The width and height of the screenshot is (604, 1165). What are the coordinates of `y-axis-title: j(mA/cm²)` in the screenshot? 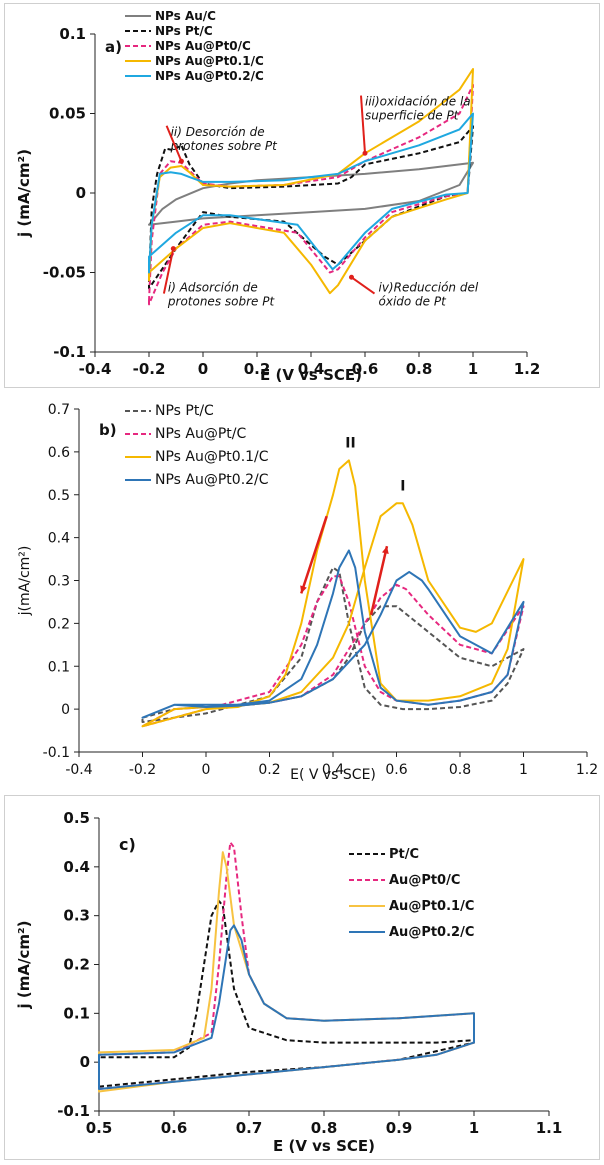 It's located at (25, 581).